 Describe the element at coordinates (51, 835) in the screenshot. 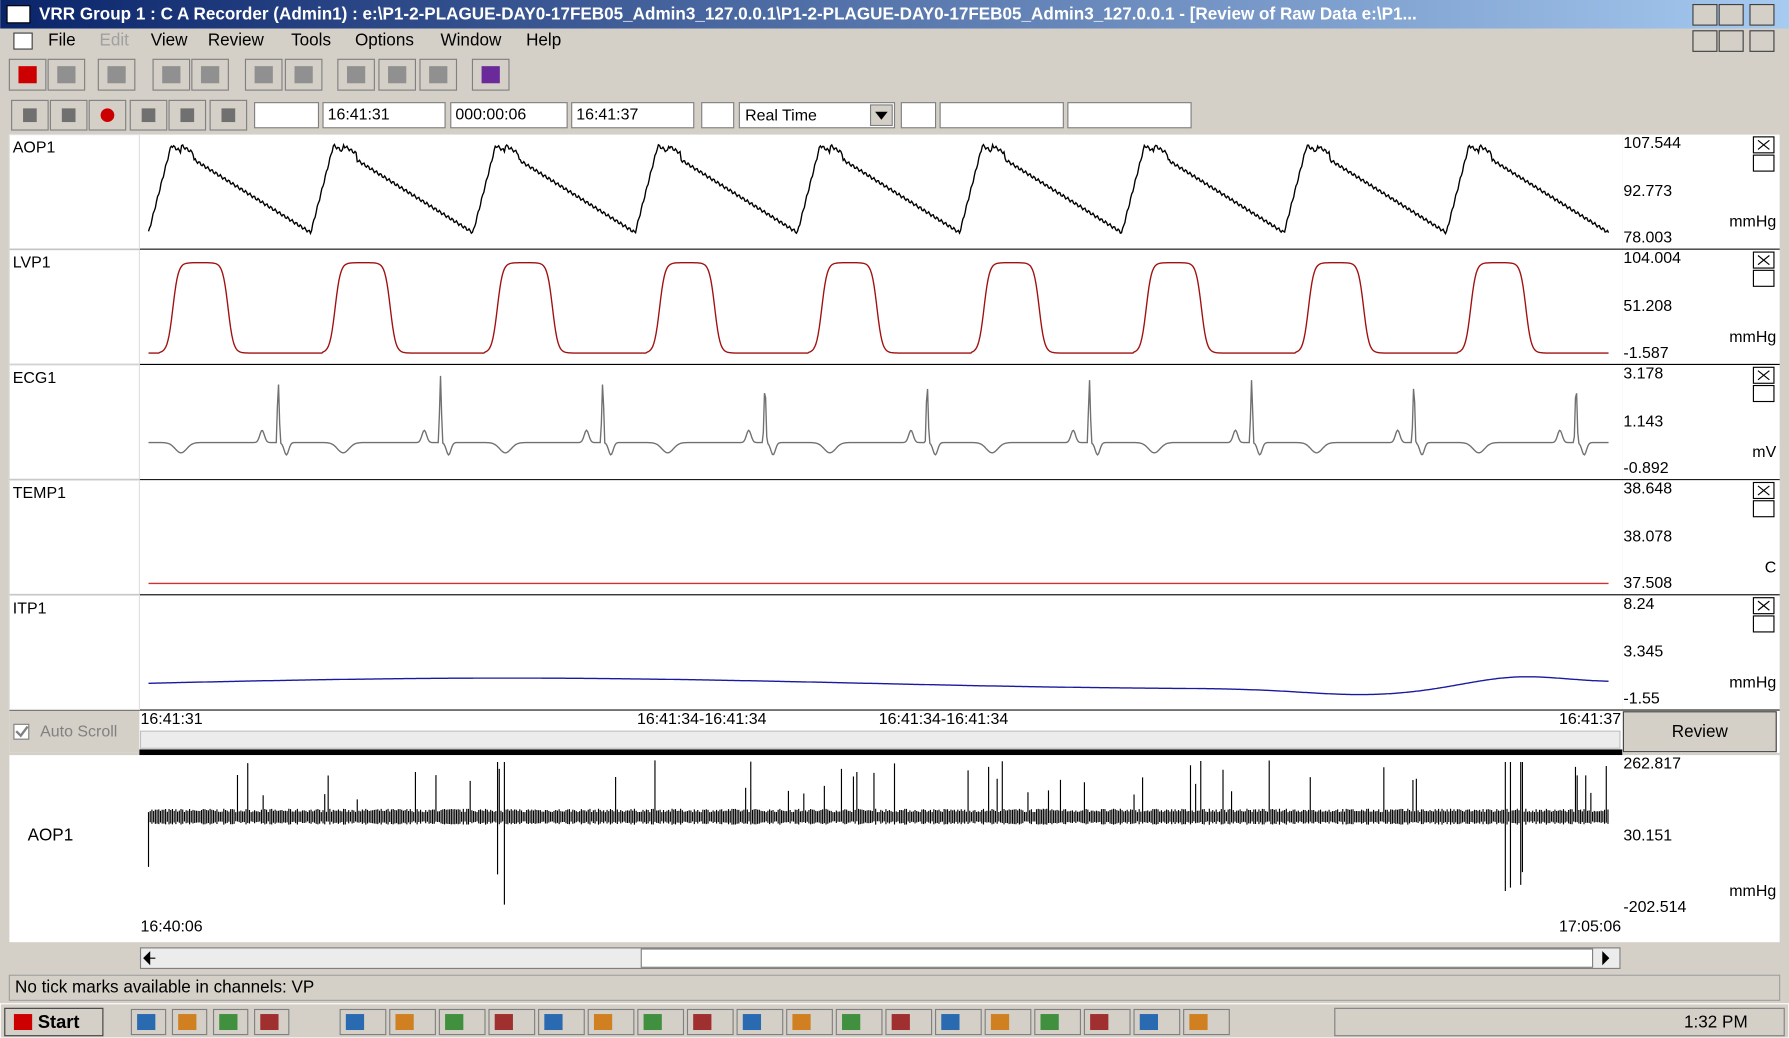

I see `overview-name: AOP1` at that location.